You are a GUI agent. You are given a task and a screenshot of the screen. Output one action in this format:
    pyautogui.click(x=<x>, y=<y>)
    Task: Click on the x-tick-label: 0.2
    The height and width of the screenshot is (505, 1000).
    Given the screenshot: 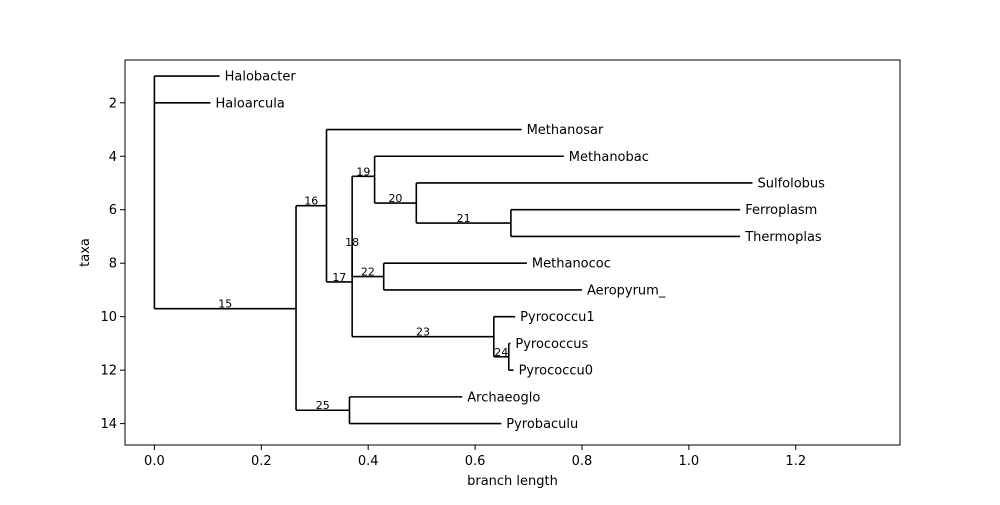 What is the action you would take?
    pyautogui.click(x=261, y=461)
    